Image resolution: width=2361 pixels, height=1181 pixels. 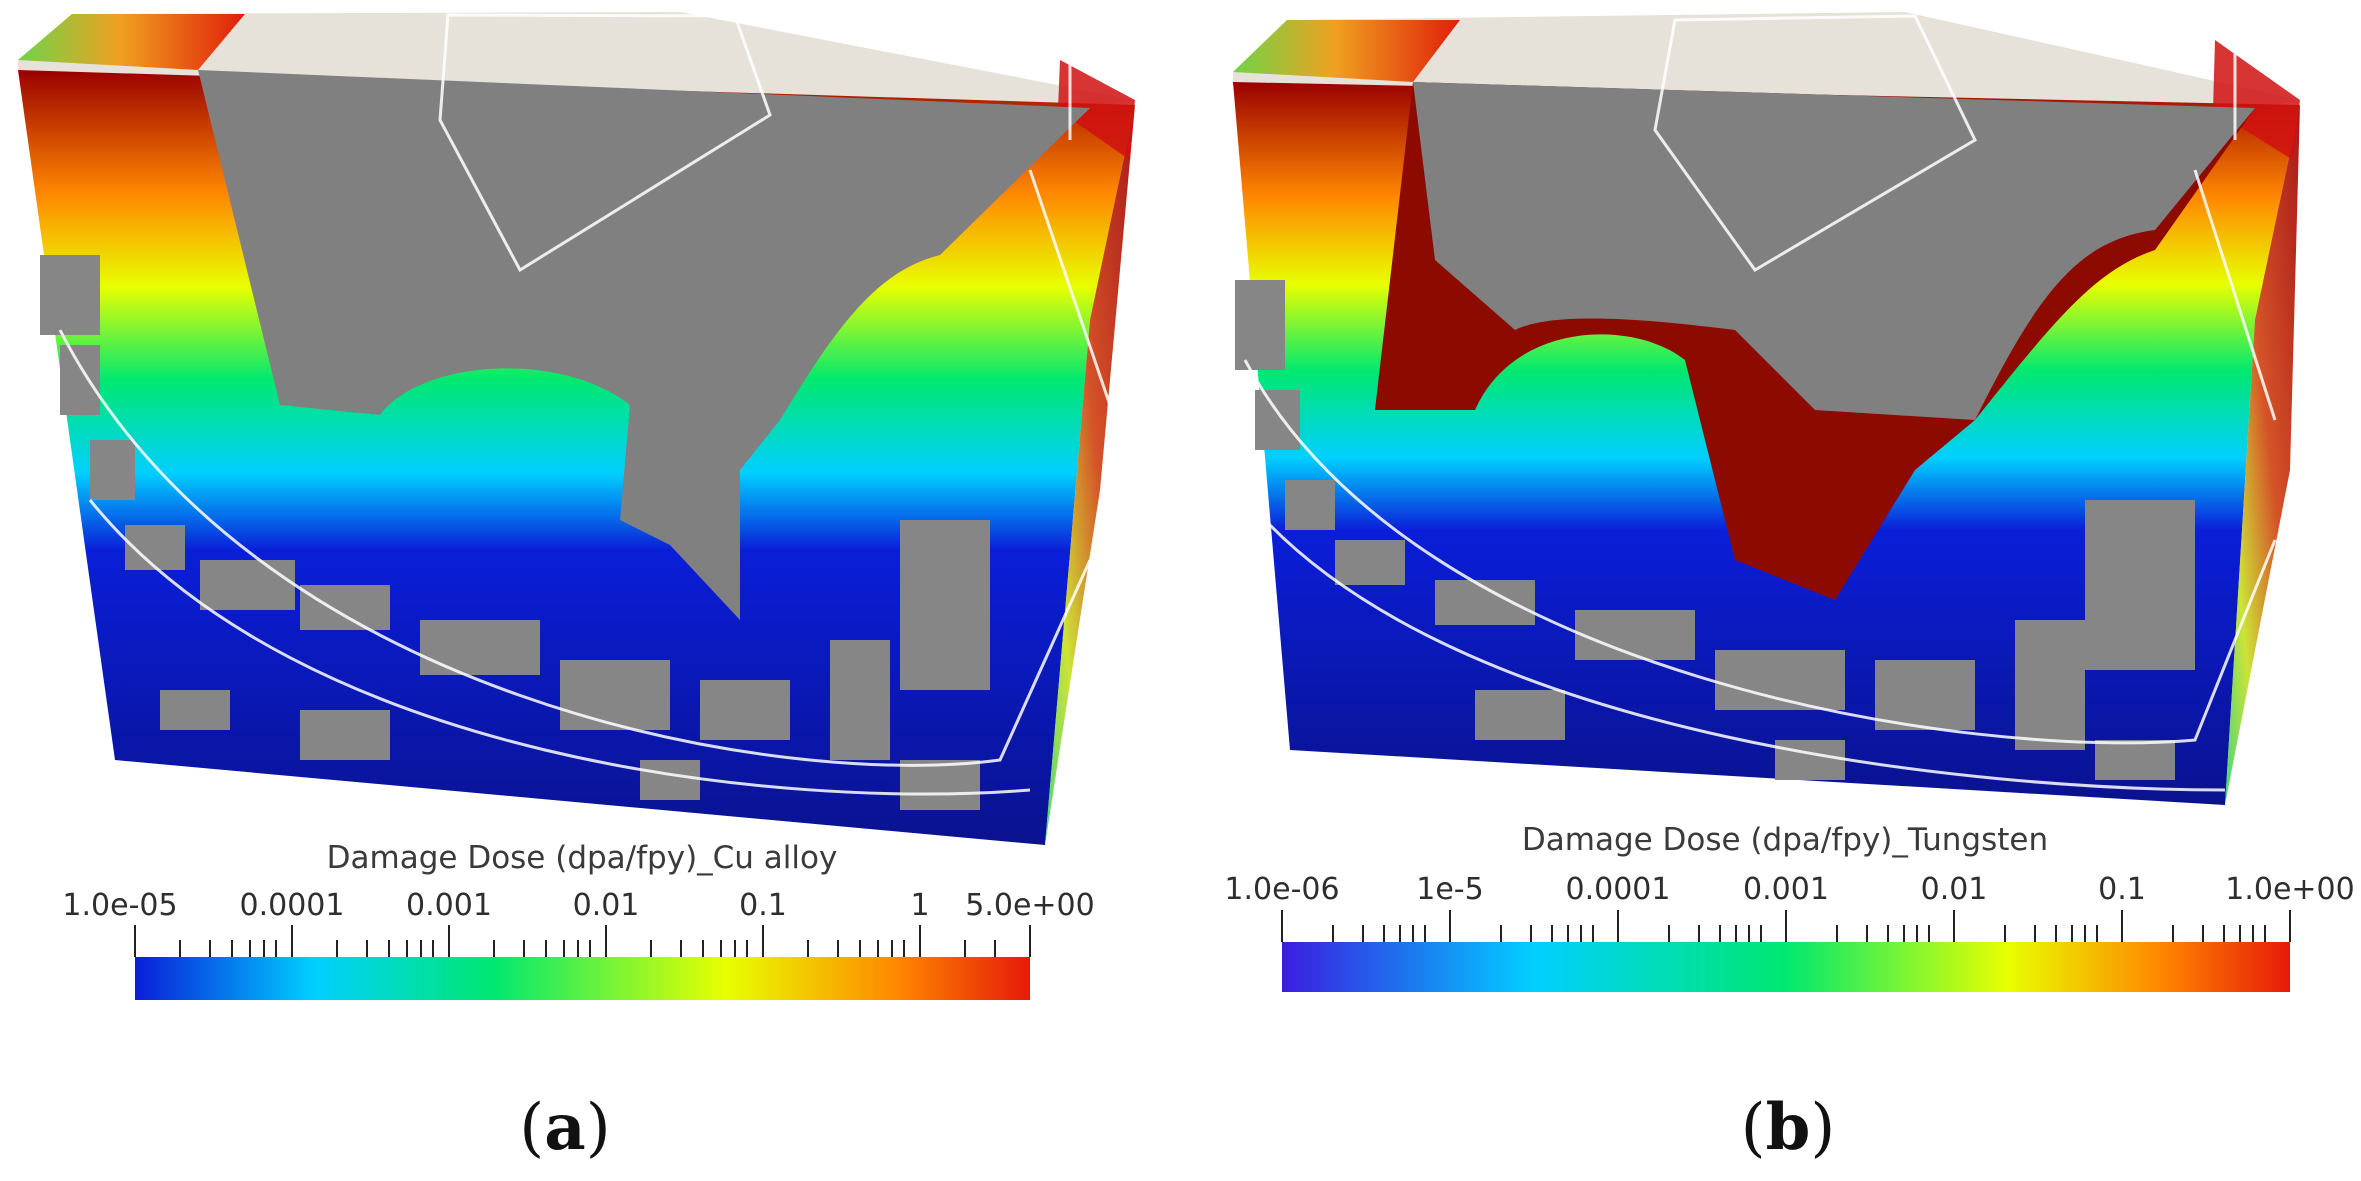 What do you see at coordinates (920, 905) in the screenshot?
I see `tick-label: 1` at bounding box center [920, 905].